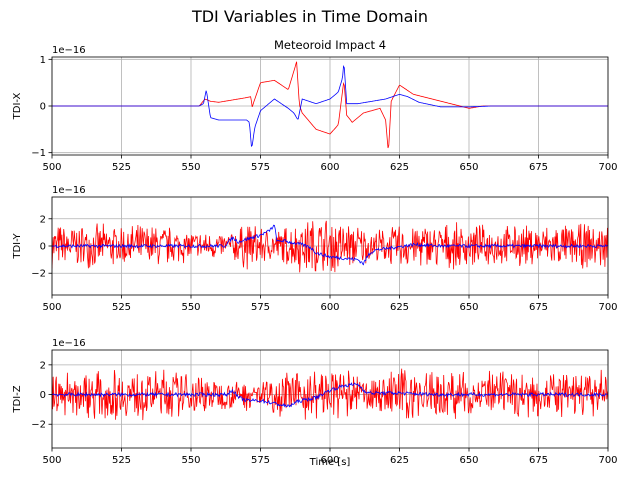 The height and width of the screenshot is (482, 634). I want to click on y-tick-label: −1, so click(38, 153).